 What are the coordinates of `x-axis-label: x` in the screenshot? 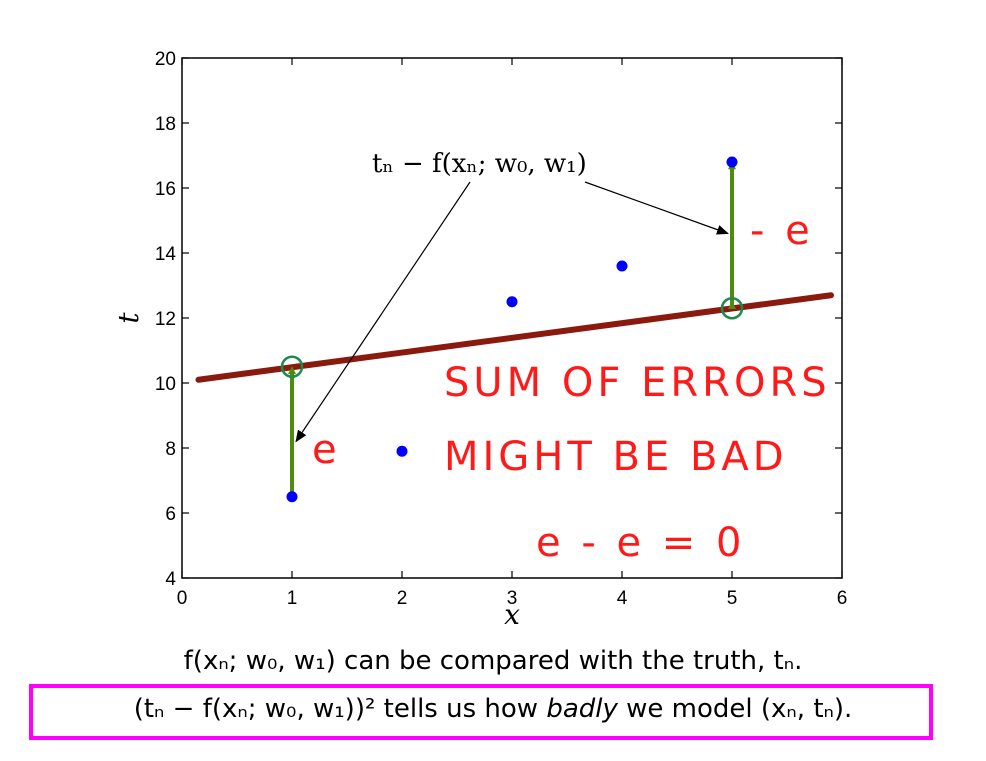 It's located at (512, 614).